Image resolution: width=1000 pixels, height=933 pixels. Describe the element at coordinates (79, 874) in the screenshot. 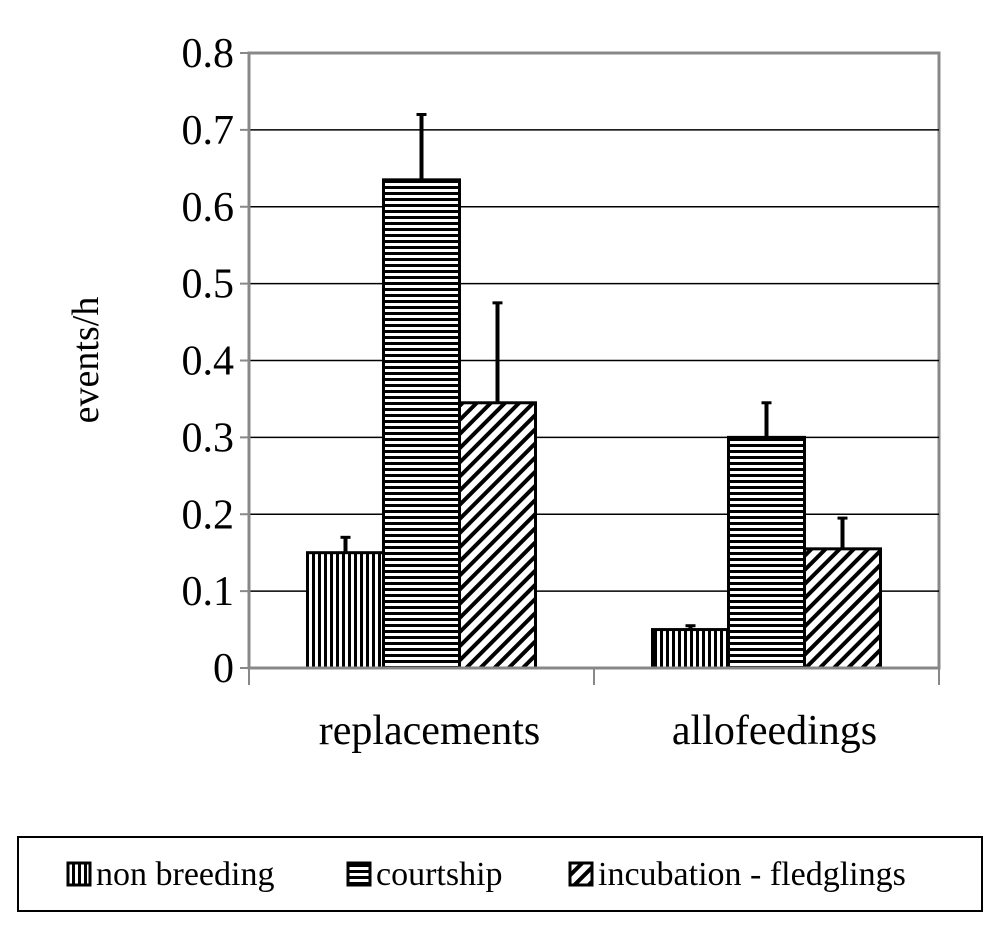

I see `legend-swatch-vertical-lines` at that location.